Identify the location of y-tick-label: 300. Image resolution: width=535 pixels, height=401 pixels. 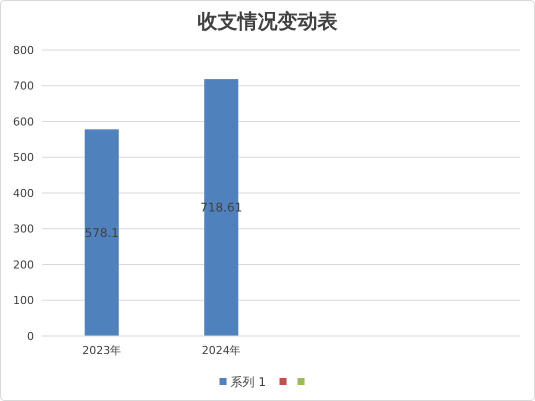
(23, 229).